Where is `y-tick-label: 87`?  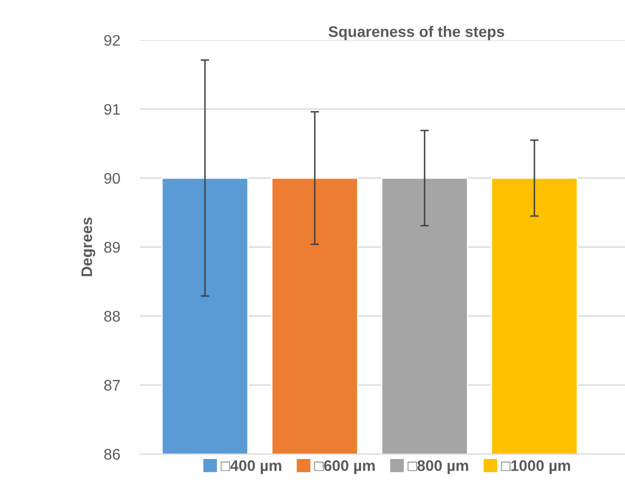 y-tick-label: 87 is located at coordinates (112, 385).